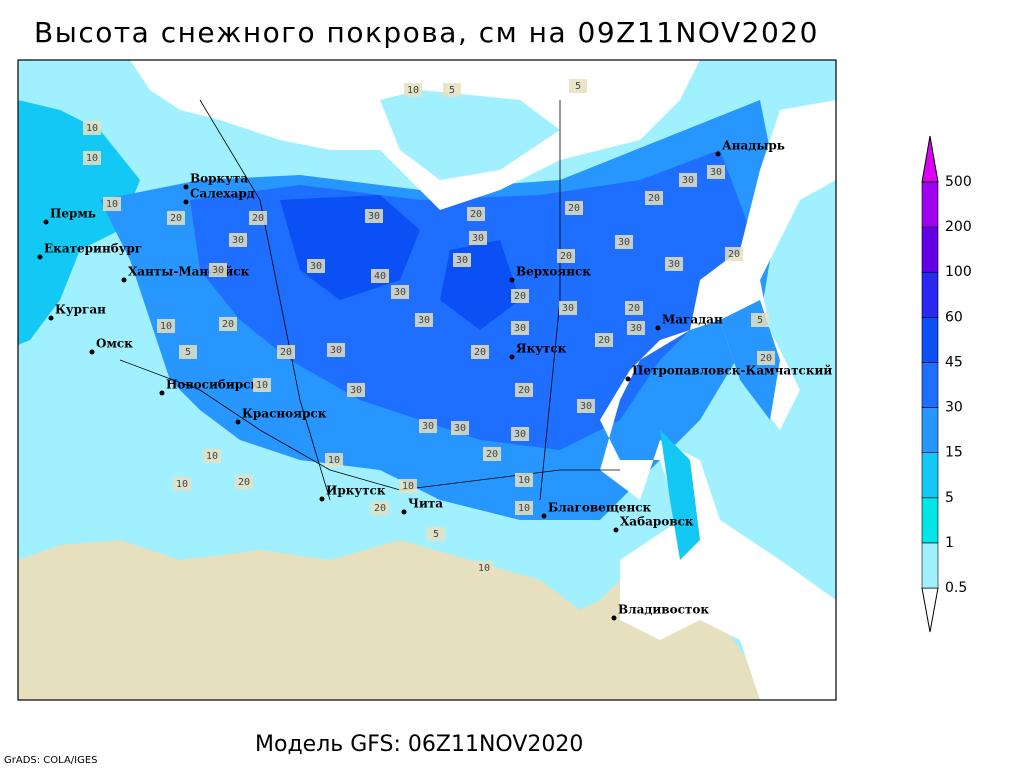 Image resolution: width=1024 pixels, height=768 pixels. Describe the element at coordinates (470, 135) in the screenshot. I see `arctic-ice` at that location.